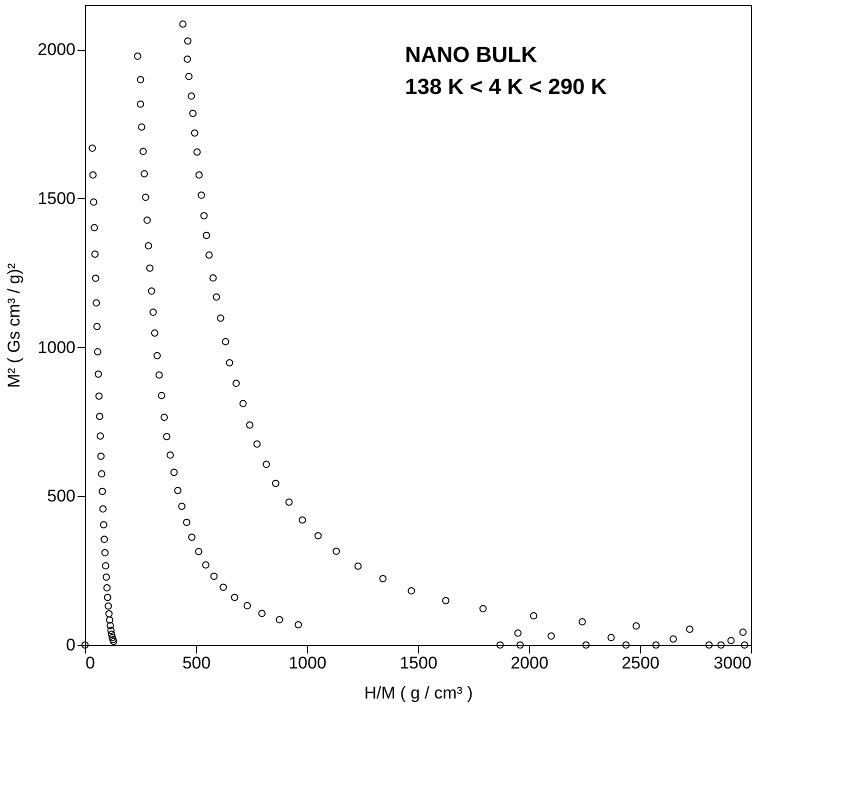 Image resolution: width=847 pixels, height=787 pixels. Describe the element at coordinates (90, 663) in the screenshot. I see `x-tick-label: 0` at that location.